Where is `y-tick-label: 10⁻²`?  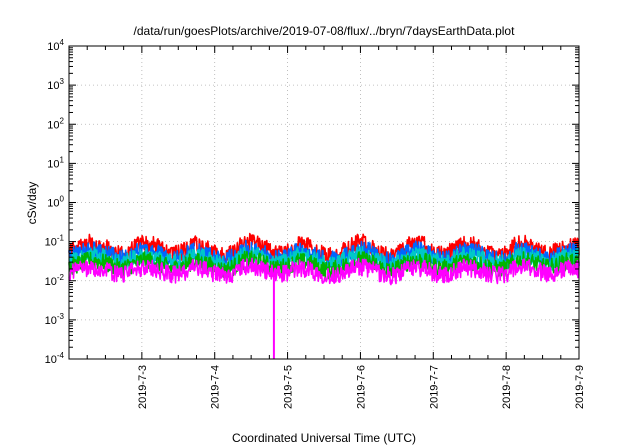 y-tick-label: 10⁻² is located at coordinates (55, 280).